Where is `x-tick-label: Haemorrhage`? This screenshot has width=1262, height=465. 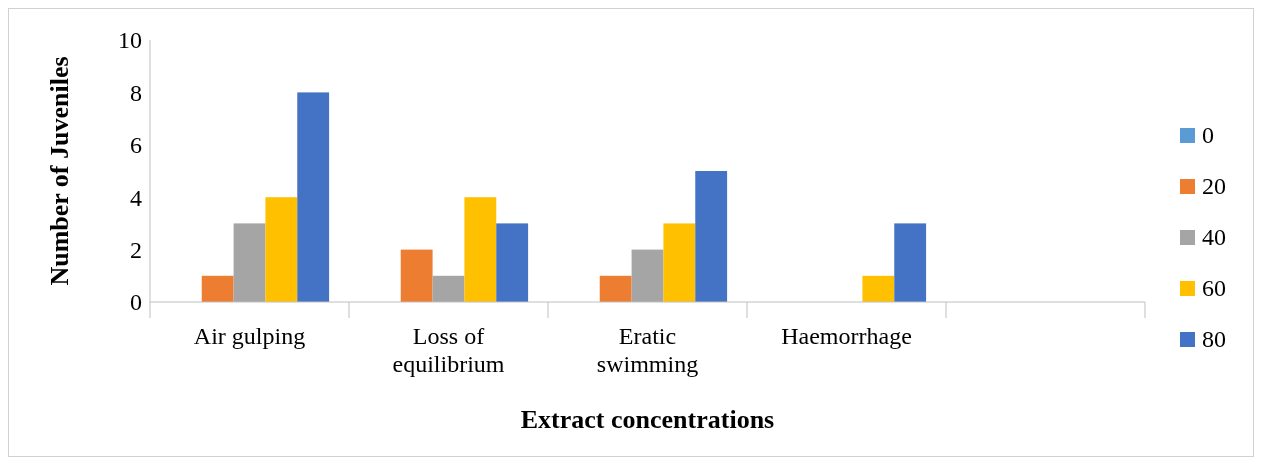 x-tick-label: Haemorrhage is located at coordinates (846, 336).